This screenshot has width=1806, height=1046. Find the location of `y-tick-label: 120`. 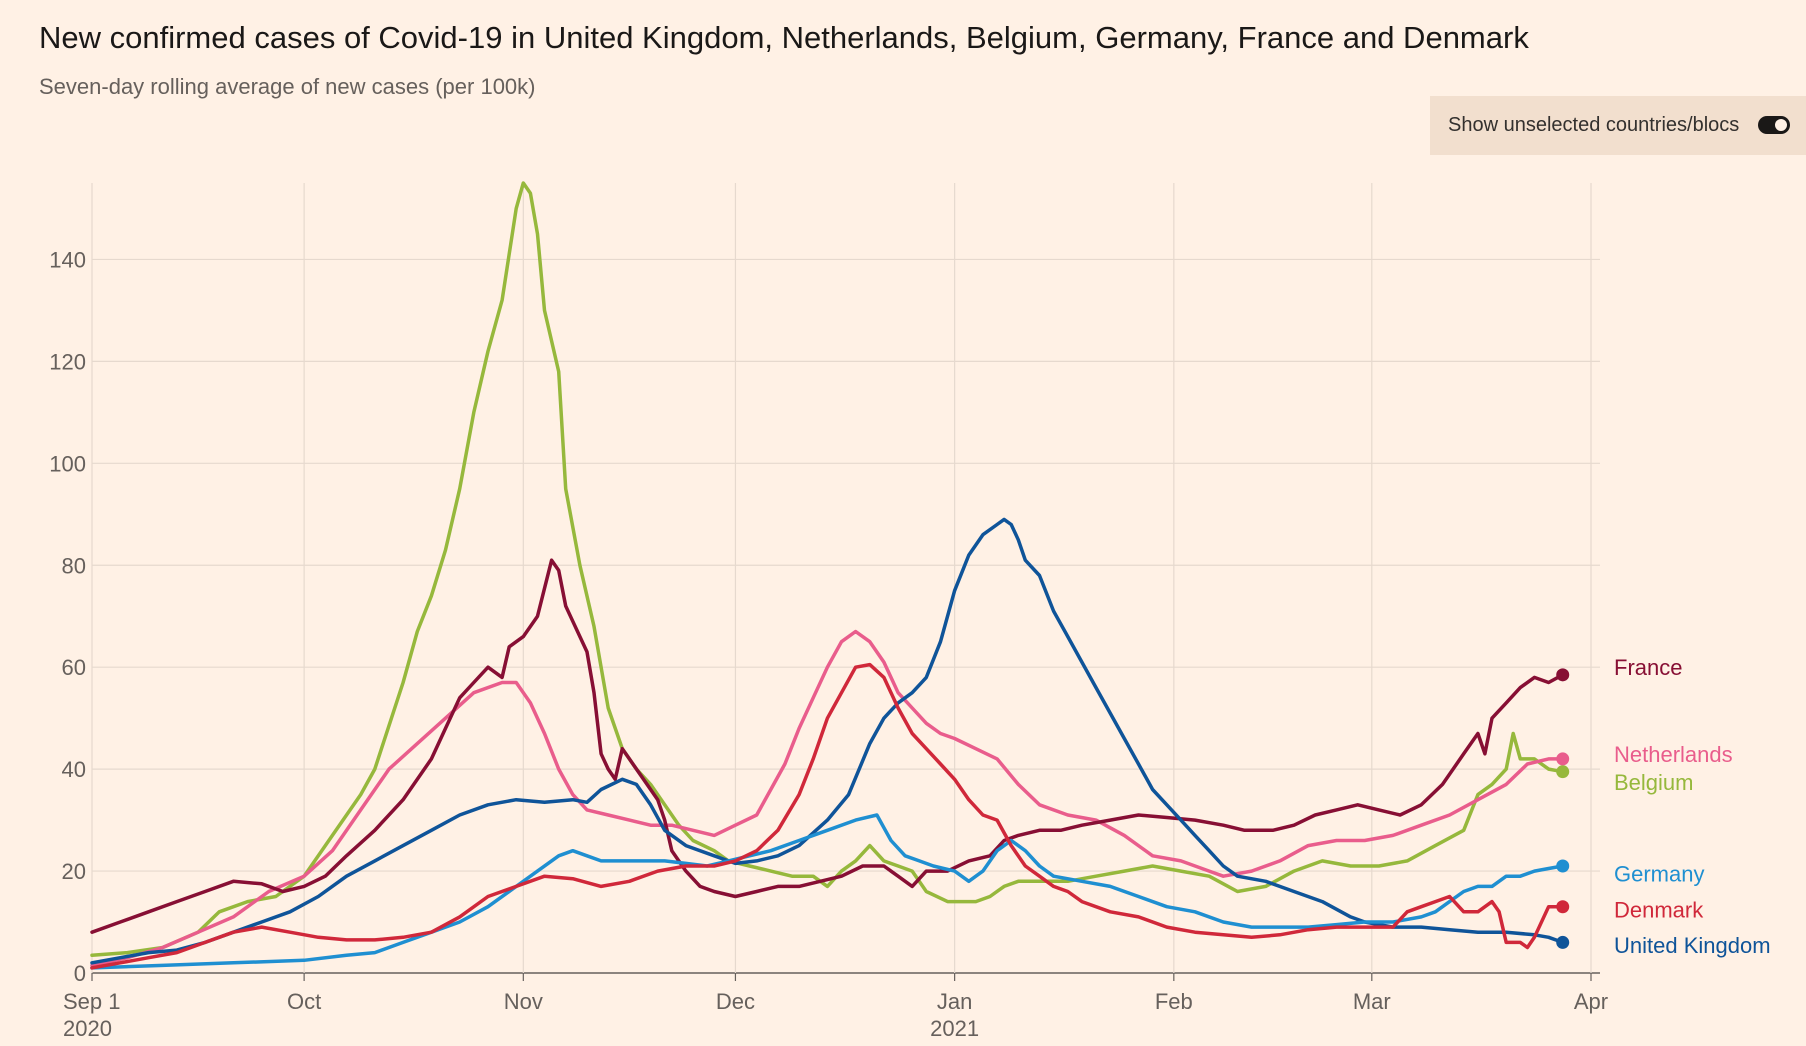

y-tick-label: 120 is located at coordinates (67, 361).